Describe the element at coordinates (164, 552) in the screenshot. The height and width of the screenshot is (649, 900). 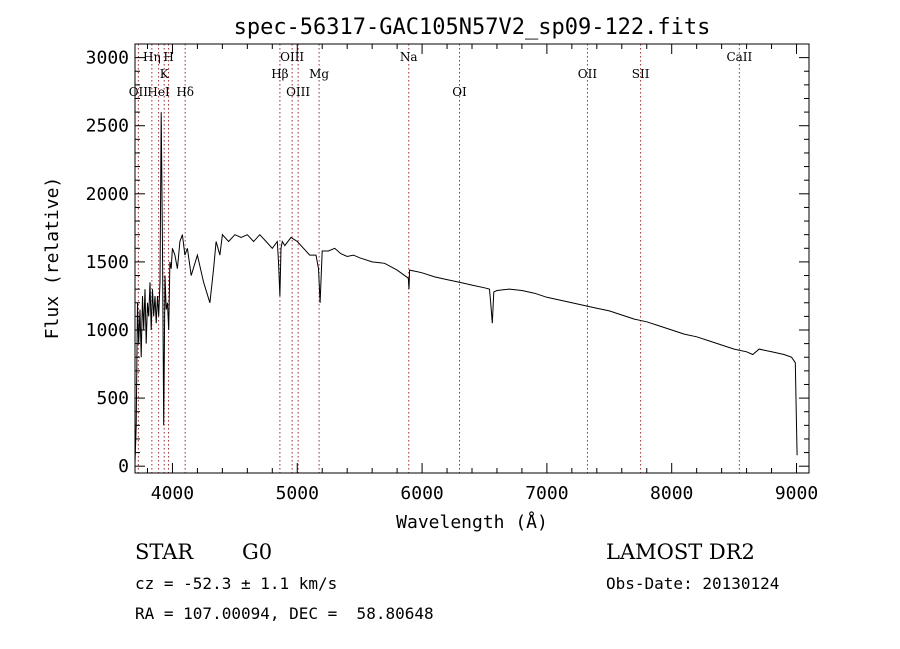
I see `object-class: STAR` at that location.